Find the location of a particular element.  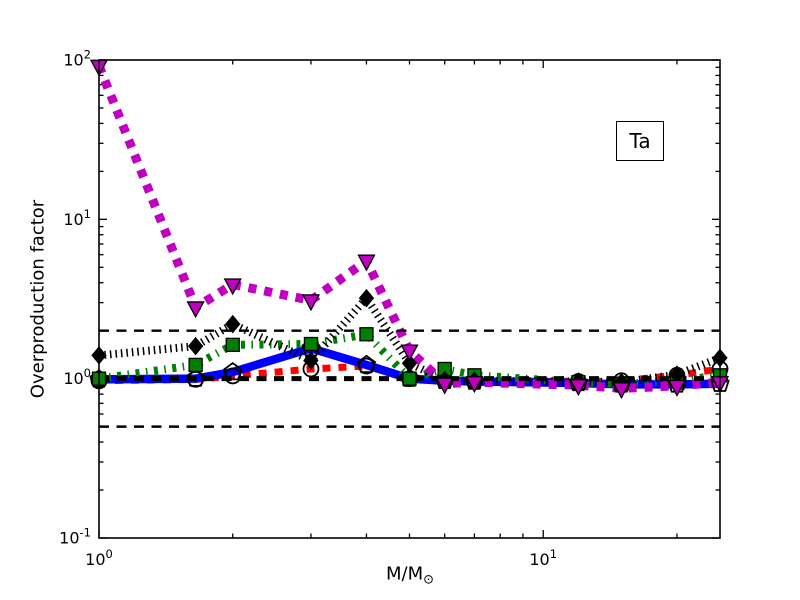

y-tick-label: 10² is located at coordinates (77, 59).